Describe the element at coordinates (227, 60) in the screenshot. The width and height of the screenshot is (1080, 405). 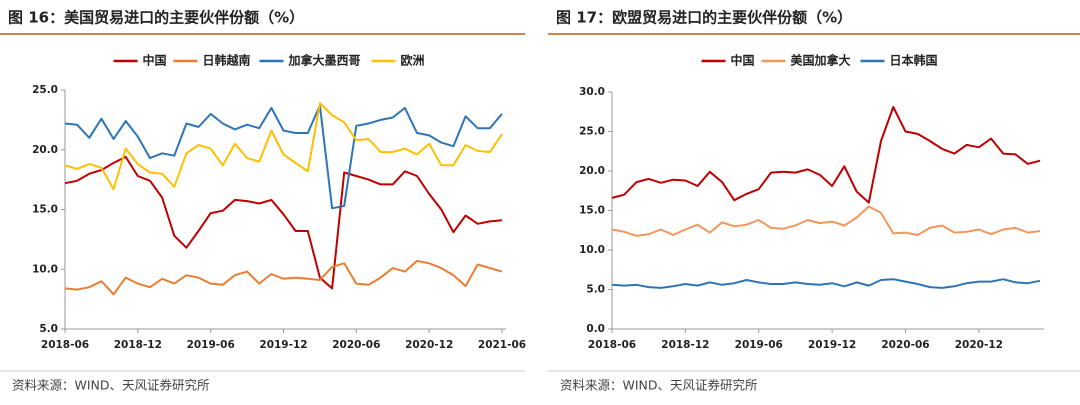
I see `legend-label: 日韩越南` at that location.